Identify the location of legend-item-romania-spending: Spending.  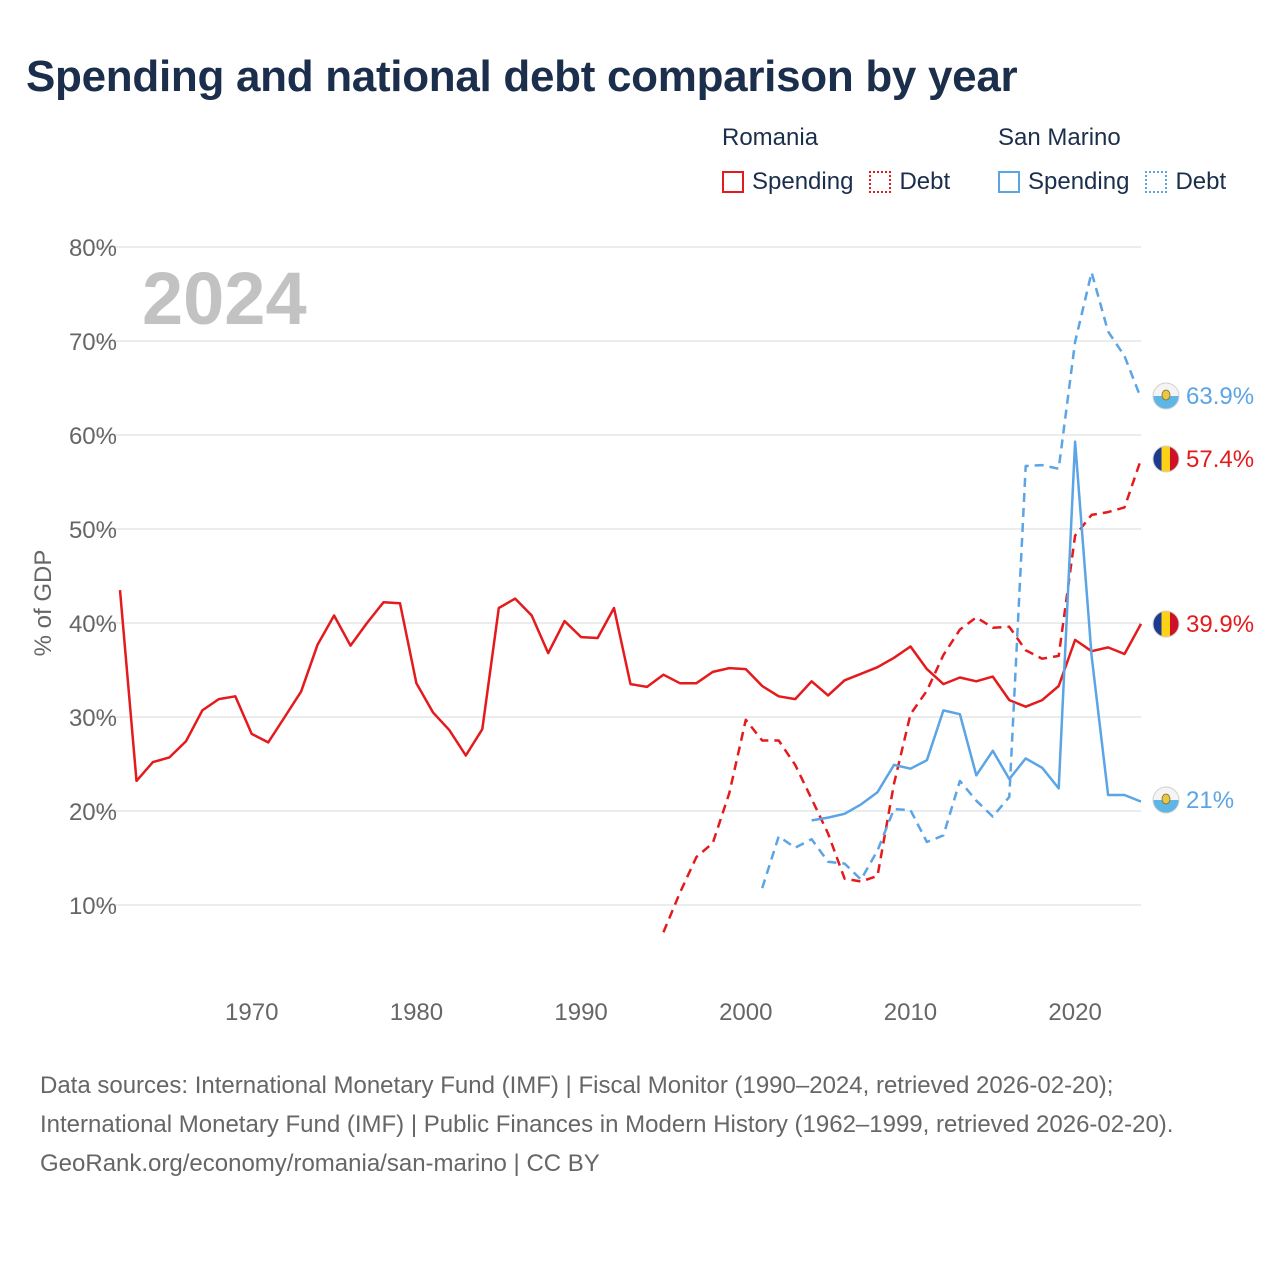
(787, 182).